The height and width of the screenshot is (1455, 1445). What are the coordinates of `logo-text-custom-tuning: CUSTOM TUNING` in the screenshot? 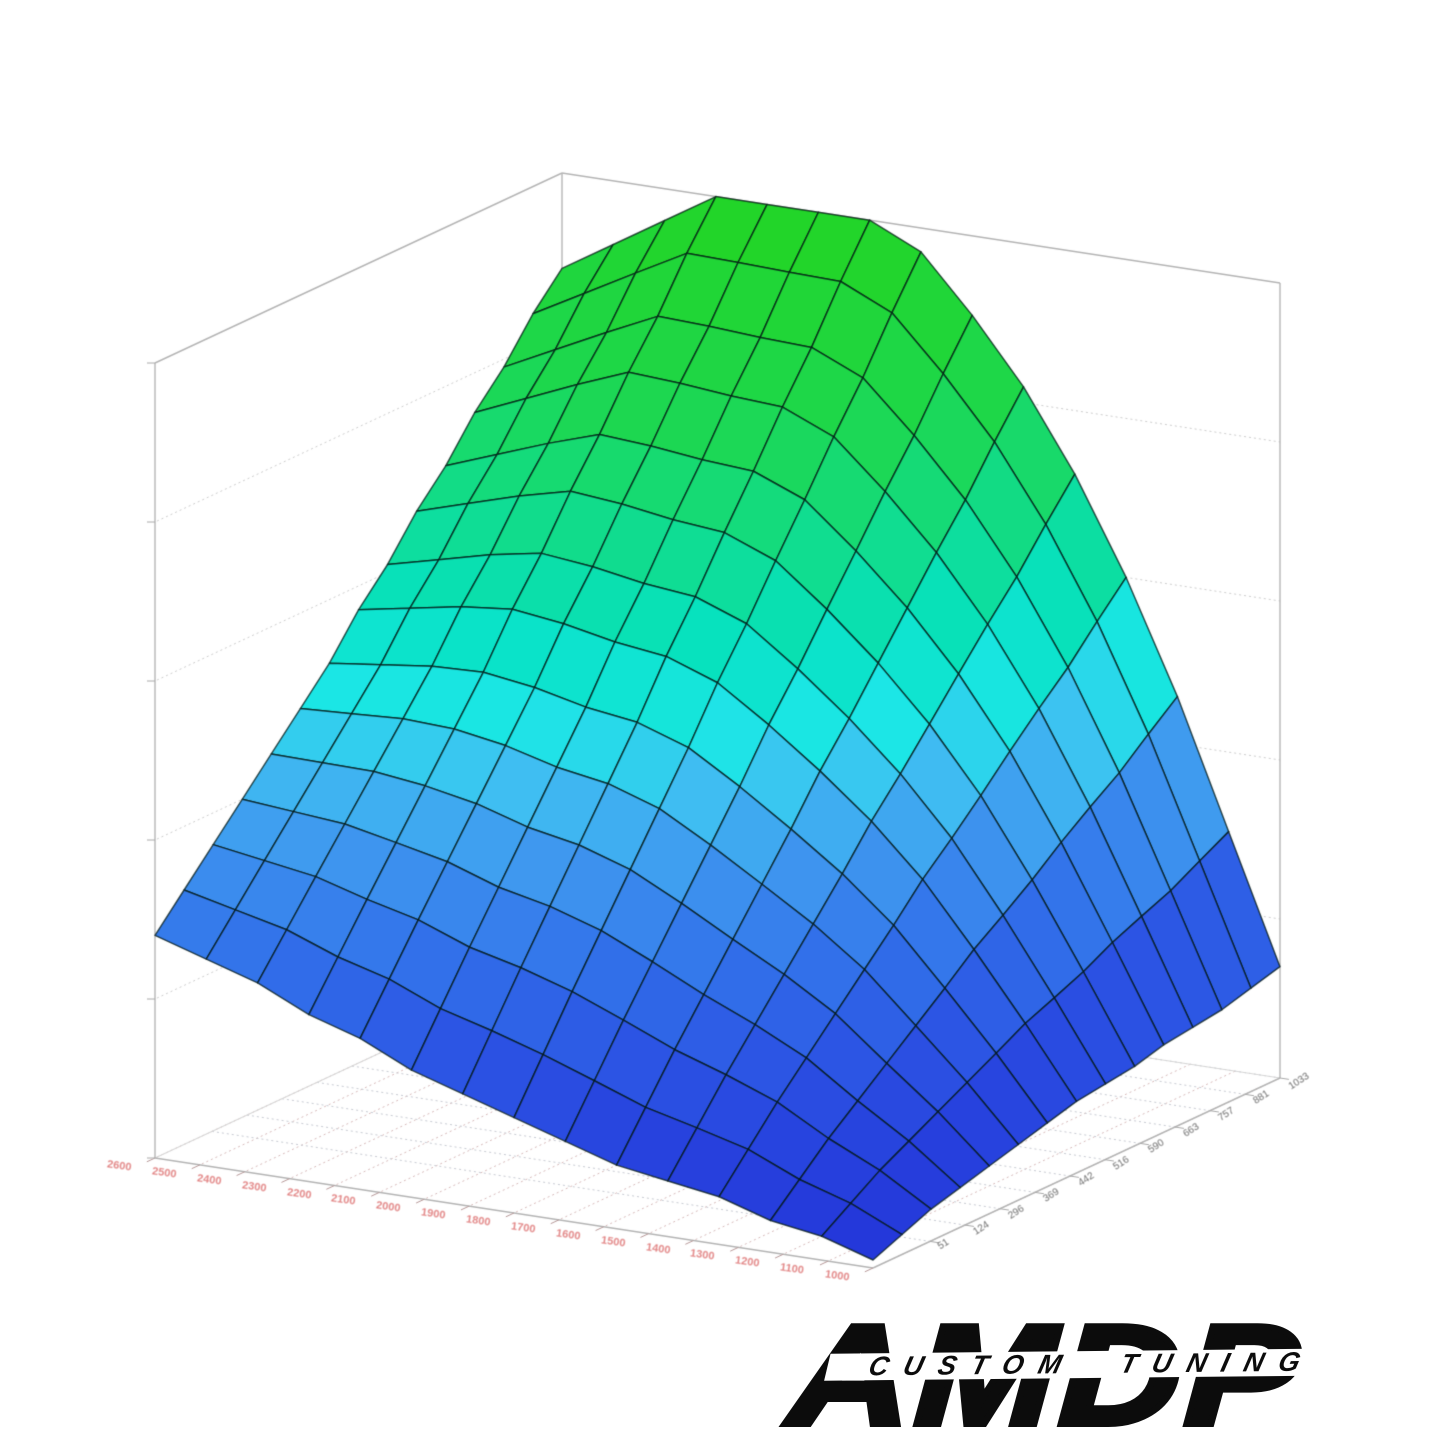 It's located at (1092, 1364).